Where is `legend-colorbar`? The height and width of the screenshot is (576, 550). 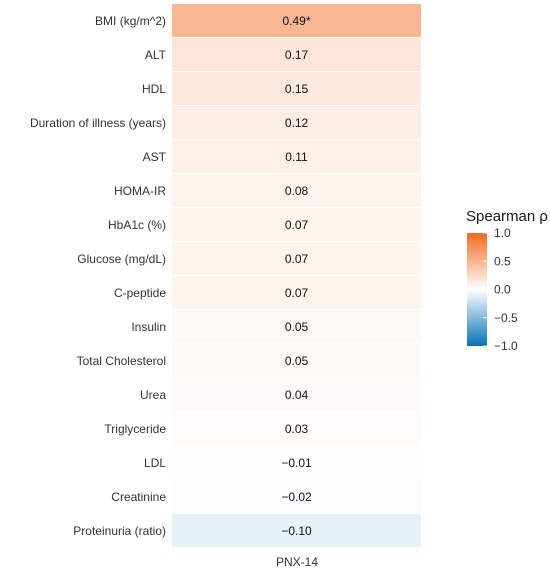 legend-colorbar is located at coordinates (477, 289).